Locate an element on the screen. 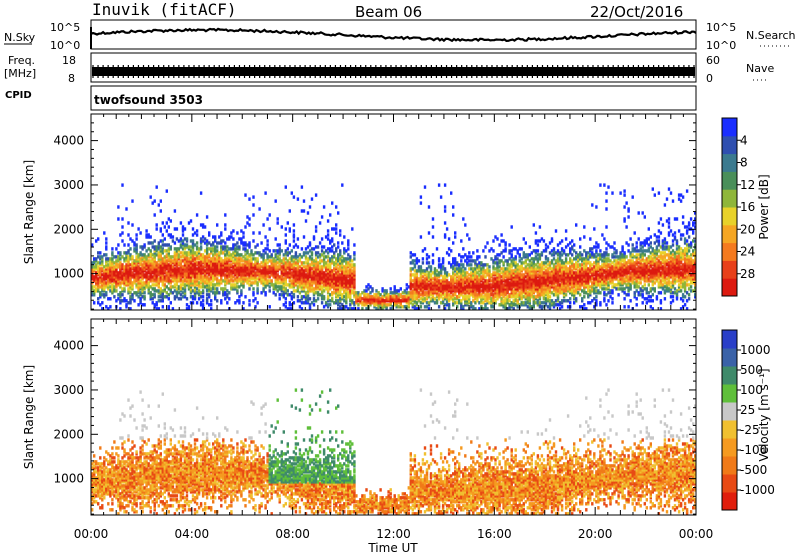 The image size is (800, 558). nsearch-right-tick-low: 10^0 is located at coordinates (721, 45).